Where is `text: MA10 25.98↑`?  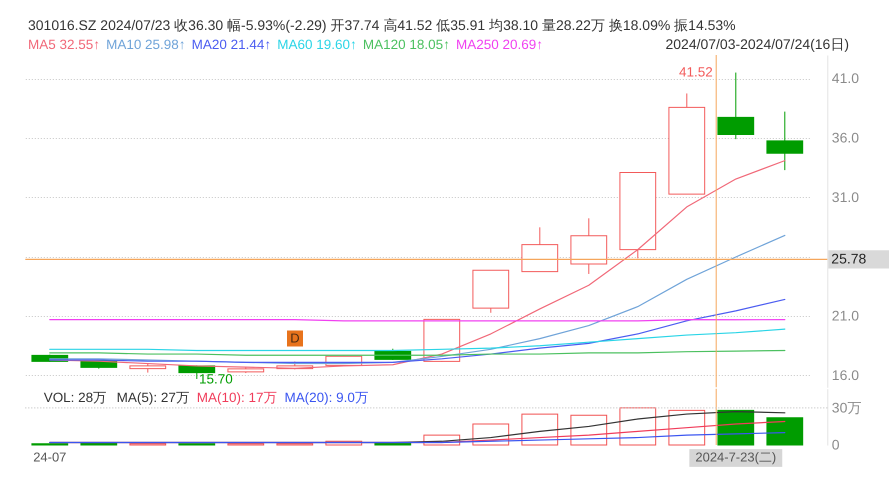 text: MA10 25.98↑ is located at coordinates (146, 44).